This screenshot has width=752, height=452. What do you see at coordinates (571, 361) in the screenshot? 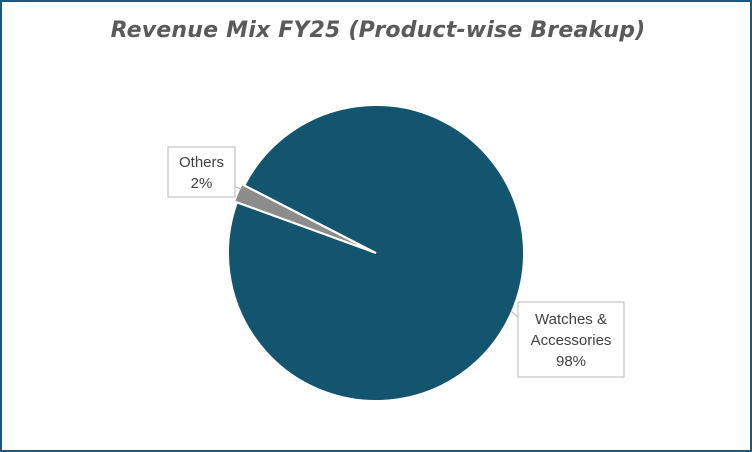
I see `watches-value-label: 98%` at bounding box center [571, 361].